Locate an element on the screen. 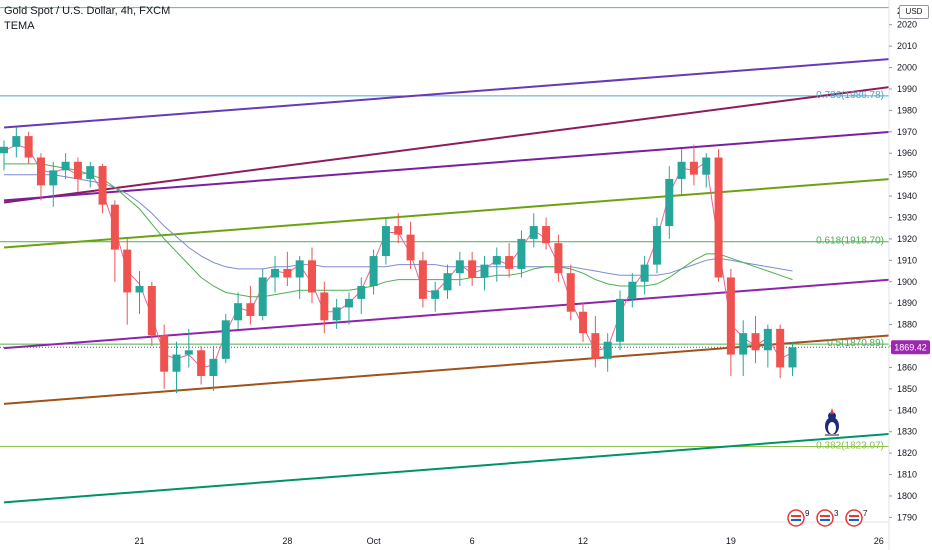  event-3-flag: 7 is located at coordinates (856, 518).